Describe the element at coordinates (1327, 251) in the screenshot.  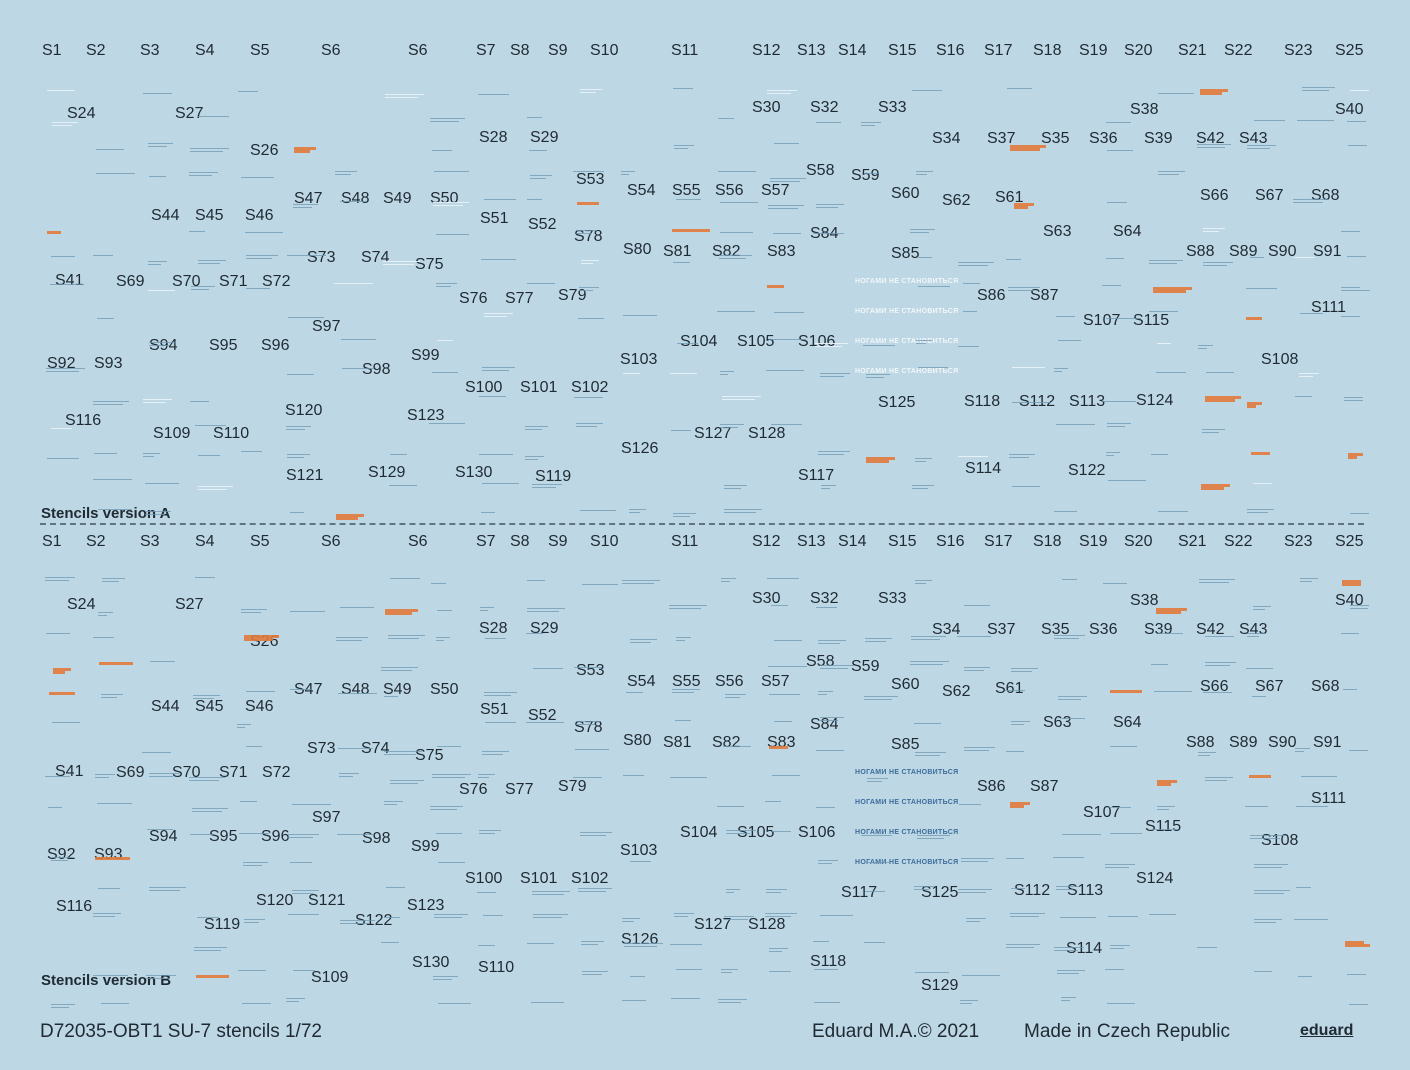
I see `stencil-number-s91: S91` at that location.